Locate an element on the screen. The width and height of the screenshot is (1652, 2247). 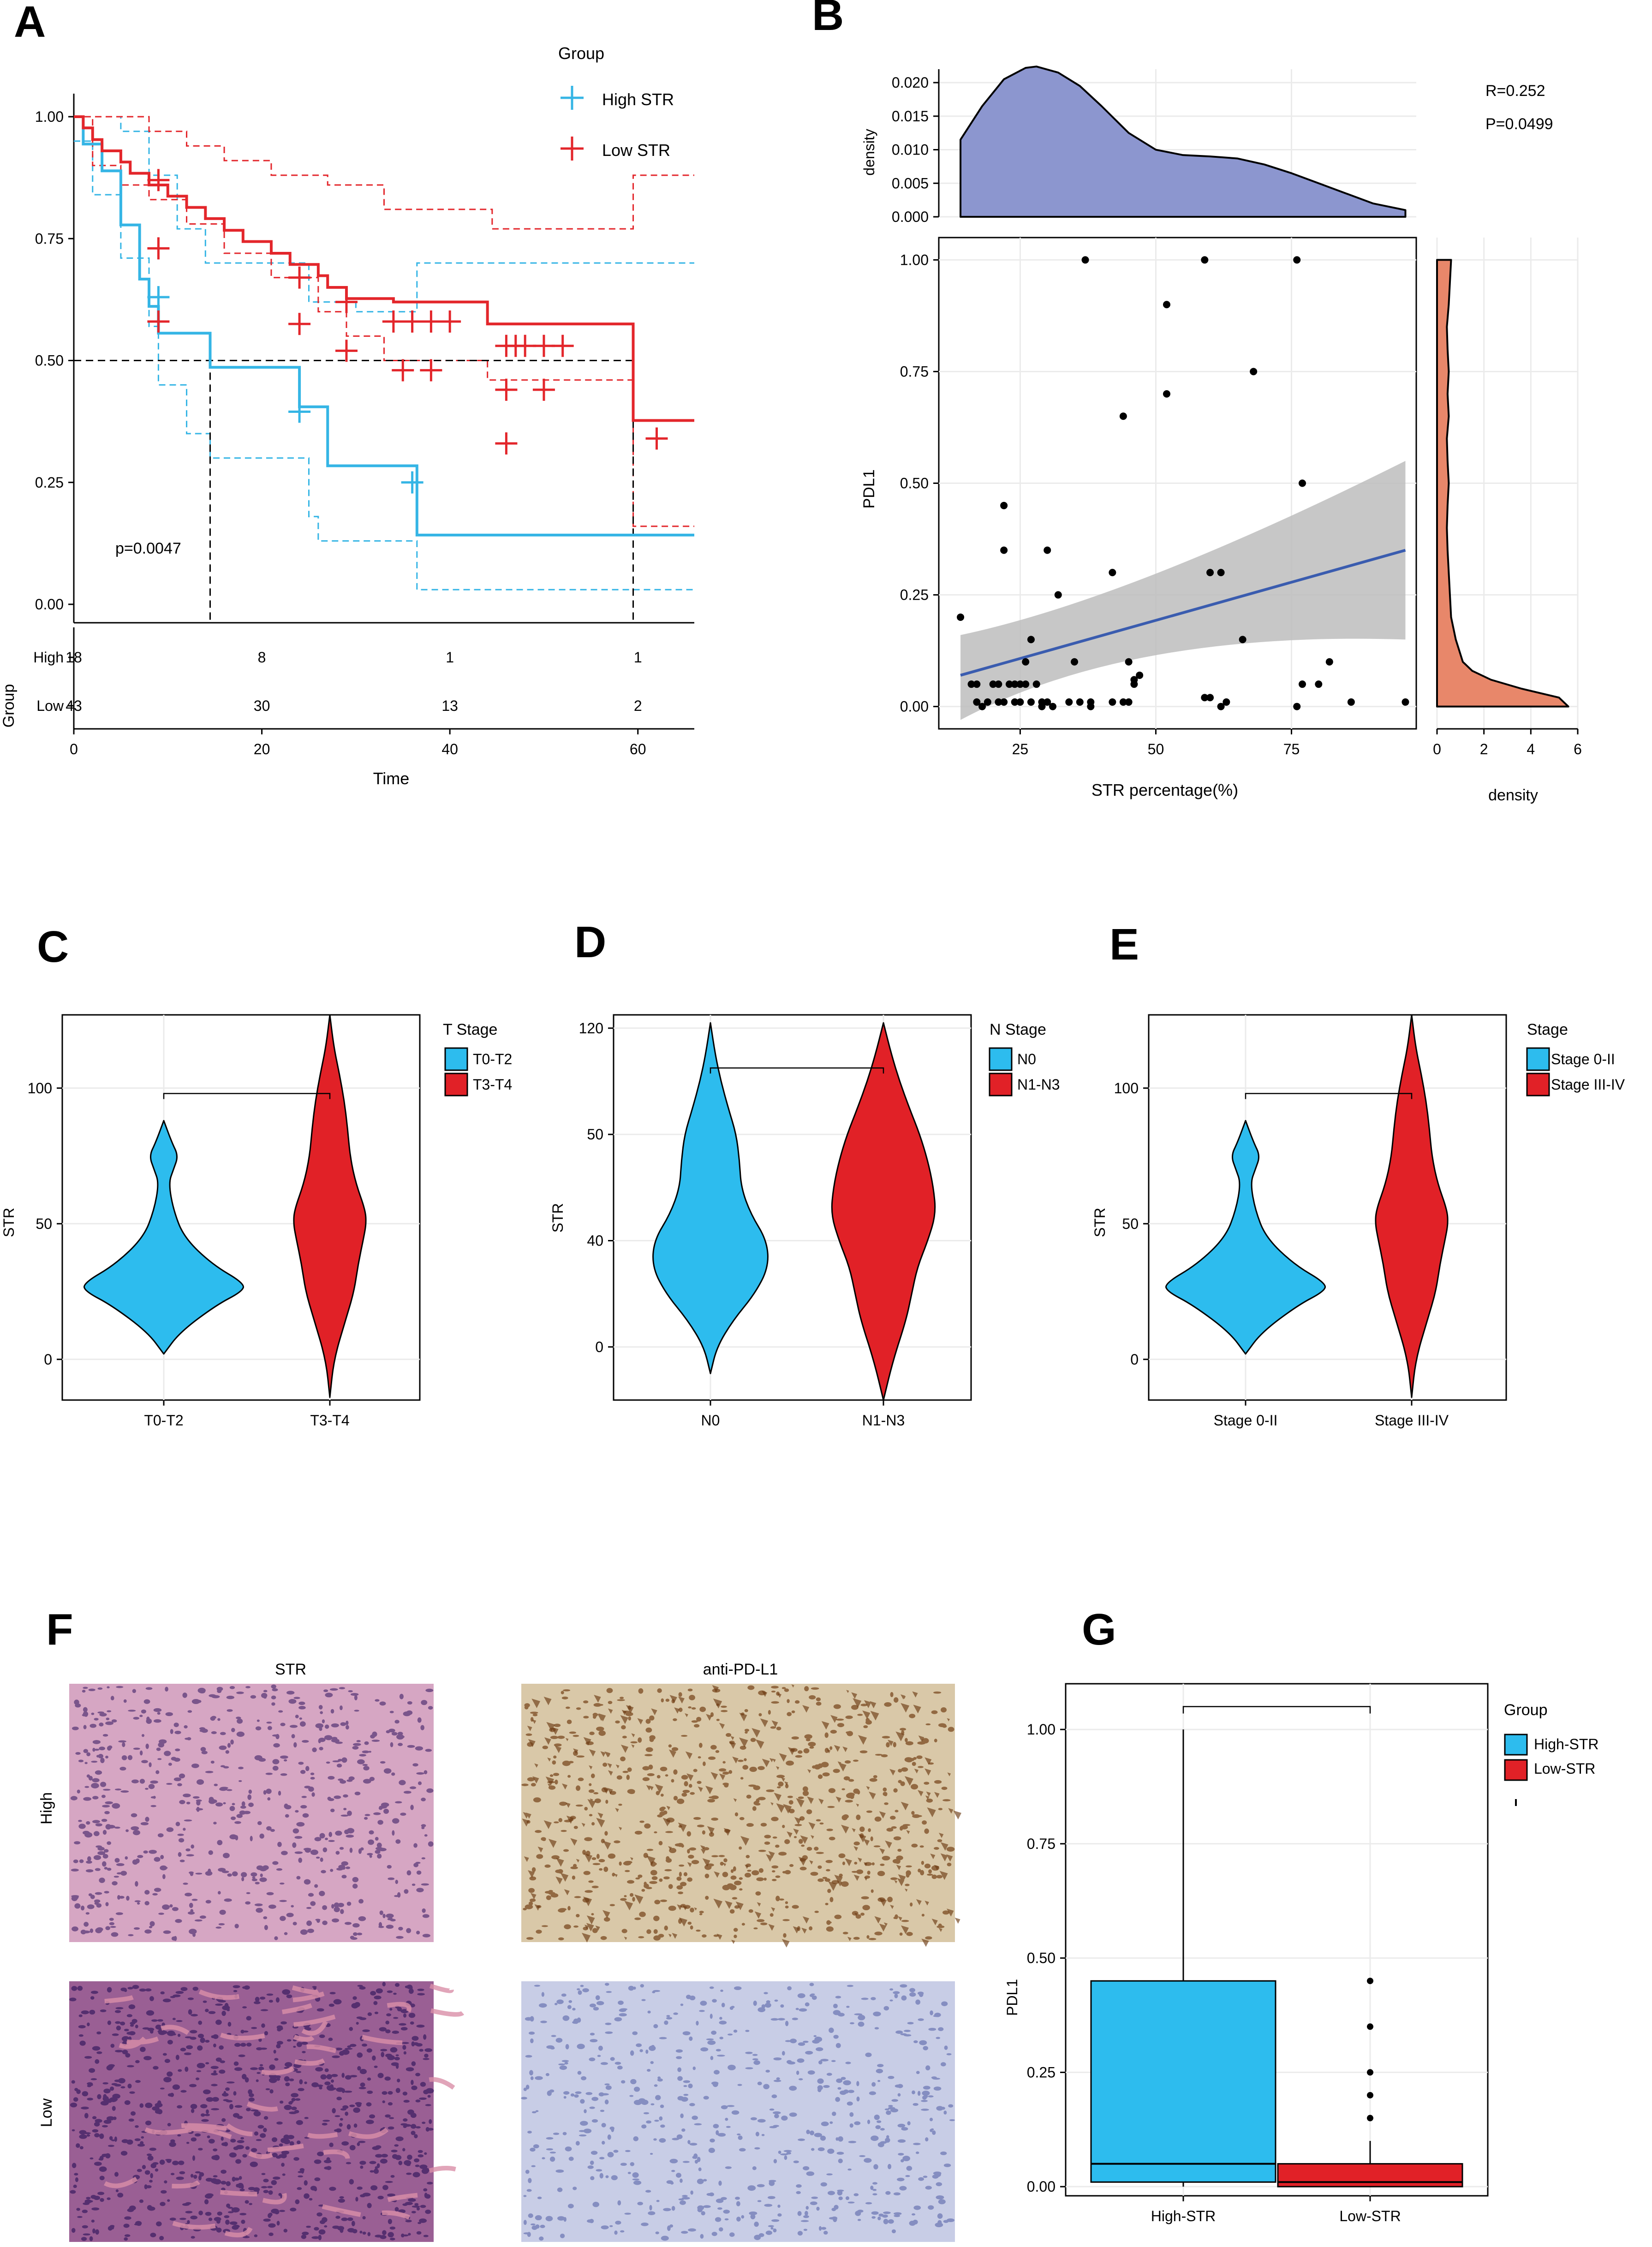
top-density-area is located at coordinates (1183, 142).